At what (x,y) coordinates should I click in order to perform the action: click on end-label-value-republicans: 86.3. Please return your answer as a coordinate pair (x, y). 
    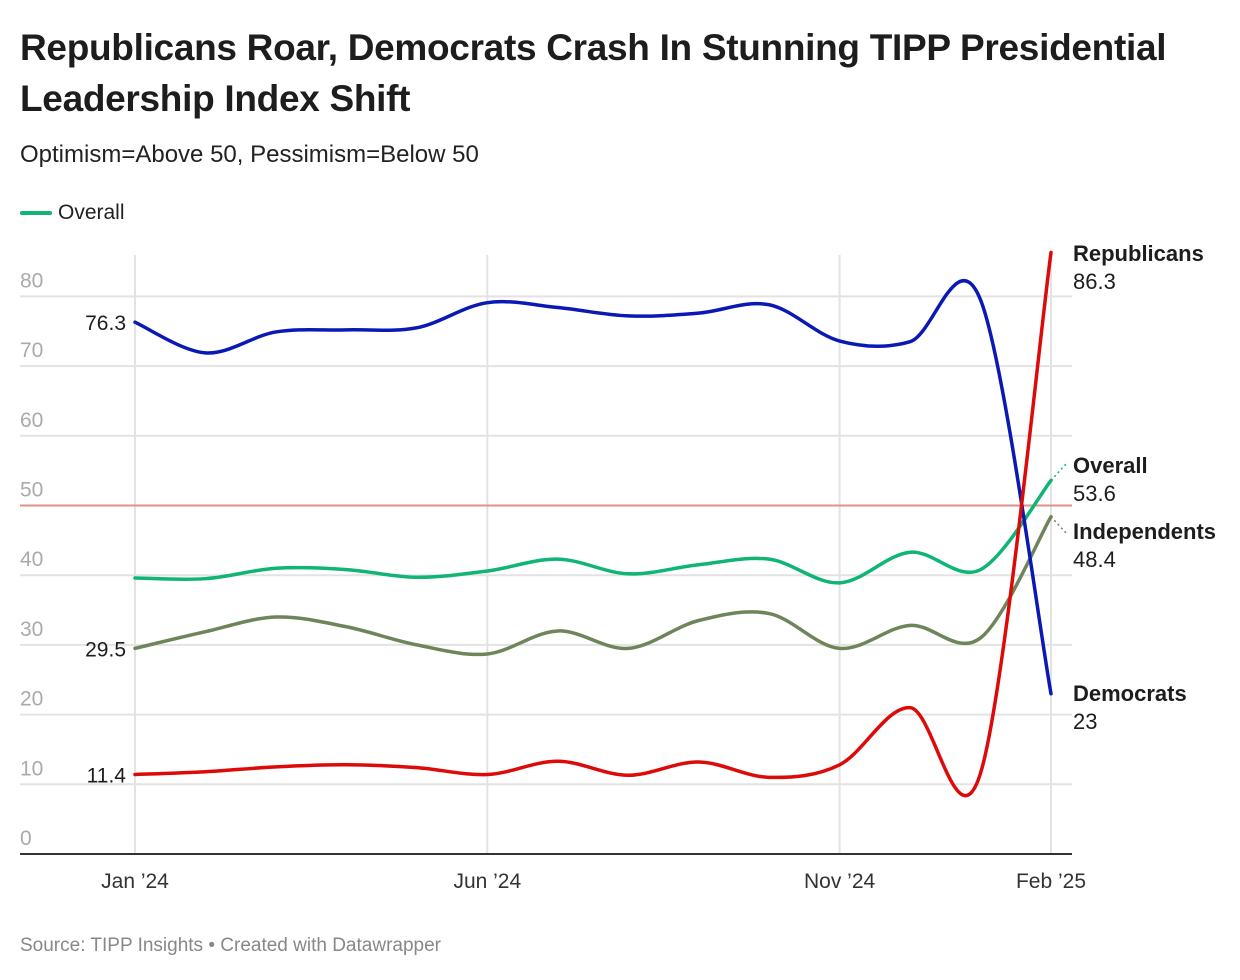
    Looking at the image, I should click on (1094, 281).